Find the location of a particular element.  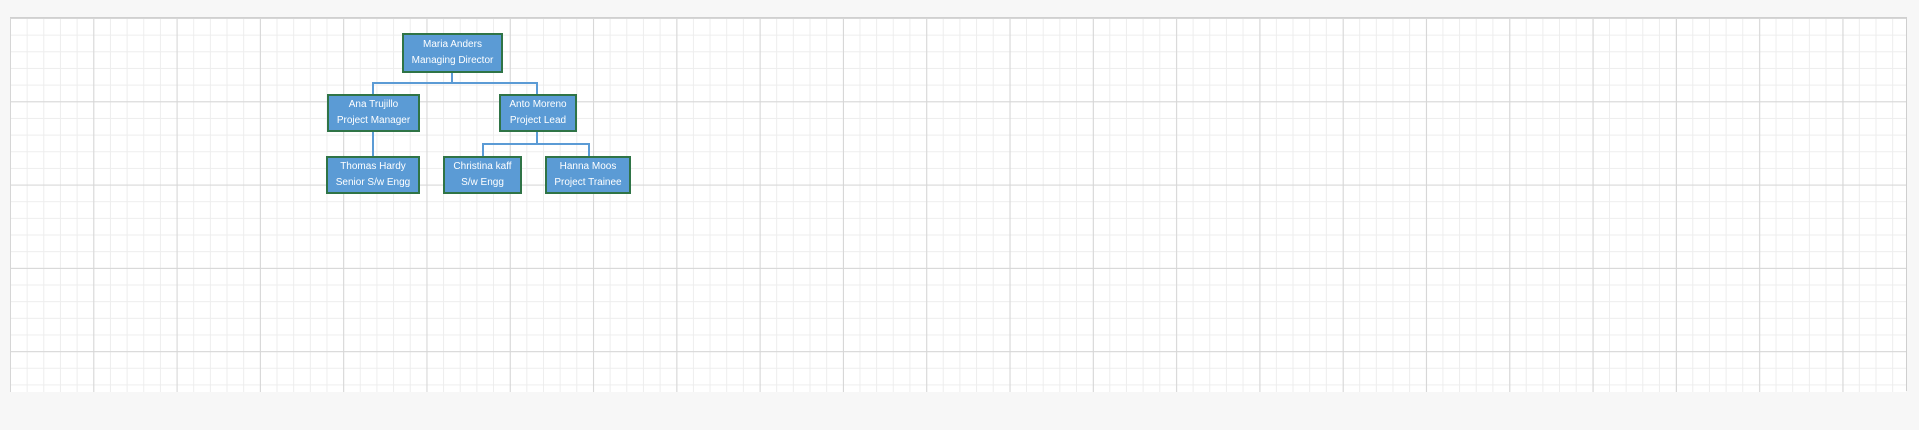

node-title: Senior S/w Engg is located at coordinates (373, 182).